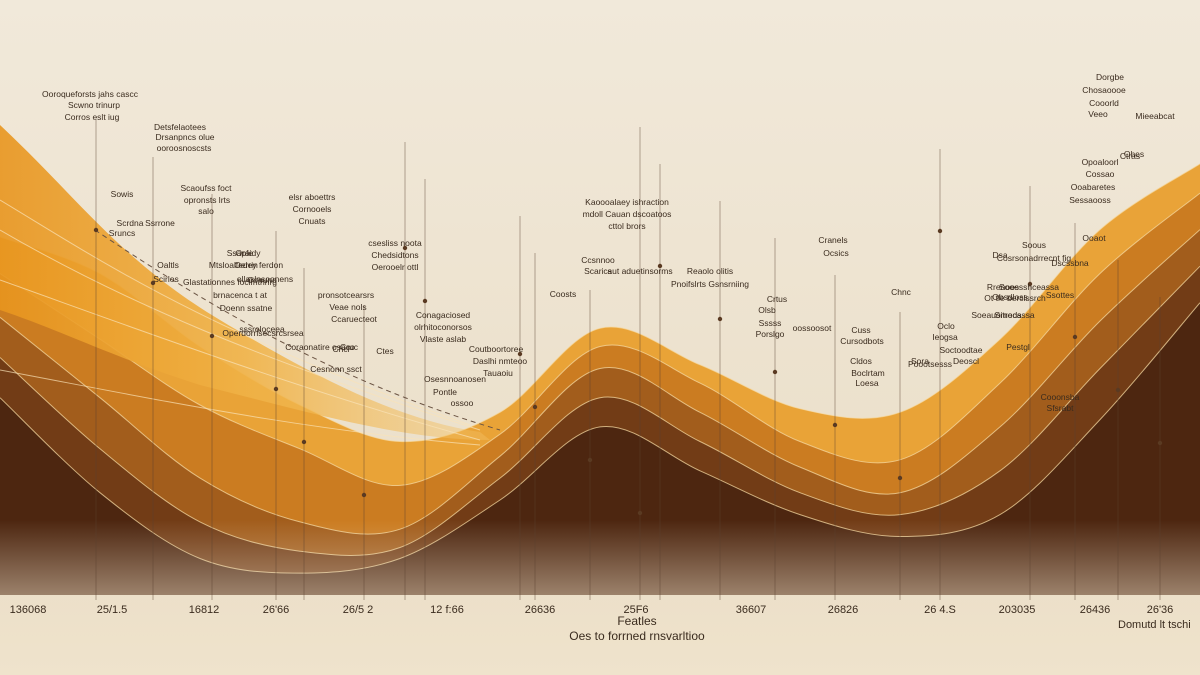 This screenshot has width=1200, height=675. What do you see at coordinates (1130, 156) in the screenshot?
I see `annotation-93: Ctras` at bounding box center [1130, 156].